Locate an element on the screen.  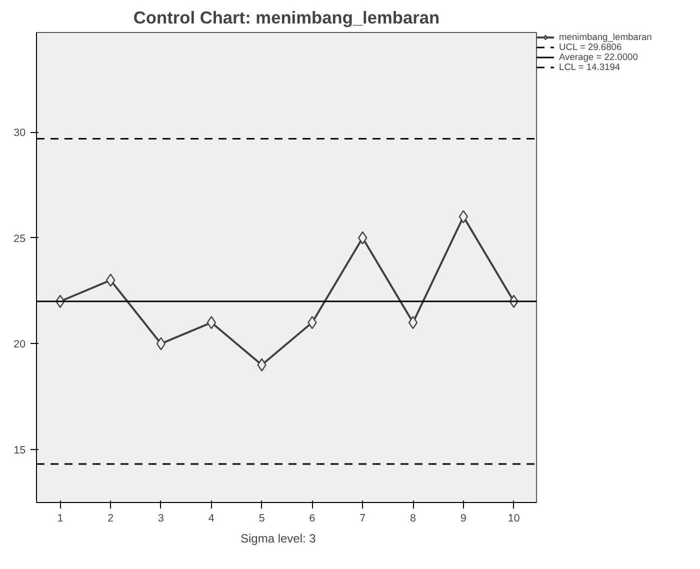
y-tick-label: 25 is located at coordinates (20, 238).